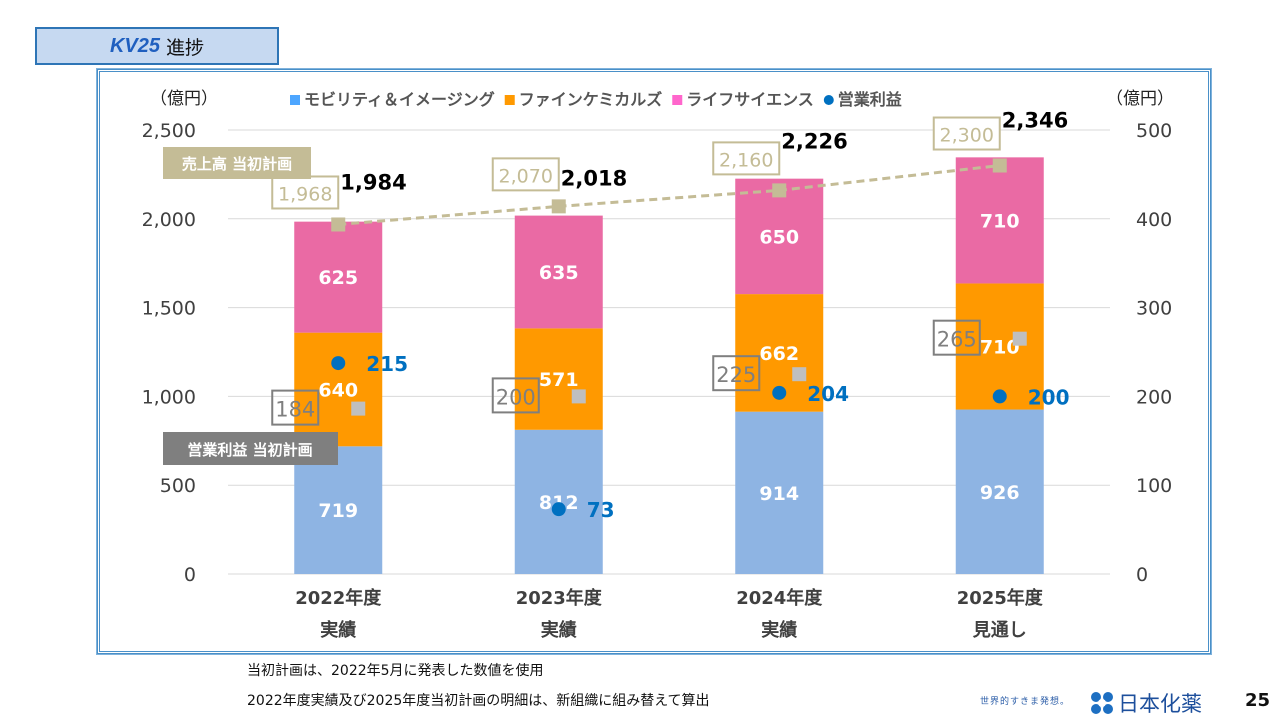  Describe the element at coordinates (594, 179) in the screenshot. I see `total-label: 2,018` at that location.